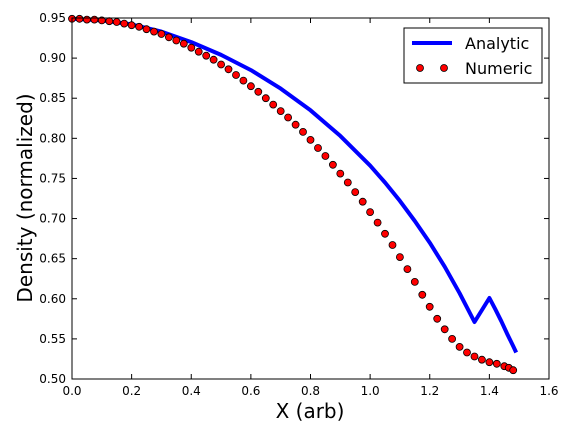 The width and height of the screenshot is (576, 432). Describe the element at coordinates (52, 18) in the screenshot. I see `y-tick-label: 0.95` at that location.